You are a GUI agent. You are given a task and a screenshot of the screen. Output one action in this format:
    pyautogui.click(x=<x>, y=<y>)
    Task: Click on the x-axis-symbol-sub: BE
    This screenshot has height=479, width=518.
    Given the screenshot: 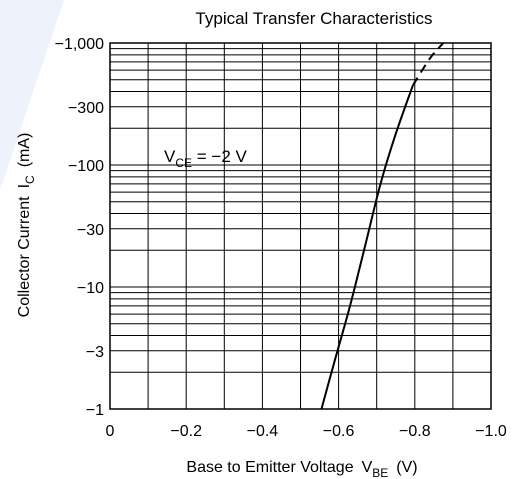 What is the action you would take?
    pyautogui.click(x=380, y=472)
    